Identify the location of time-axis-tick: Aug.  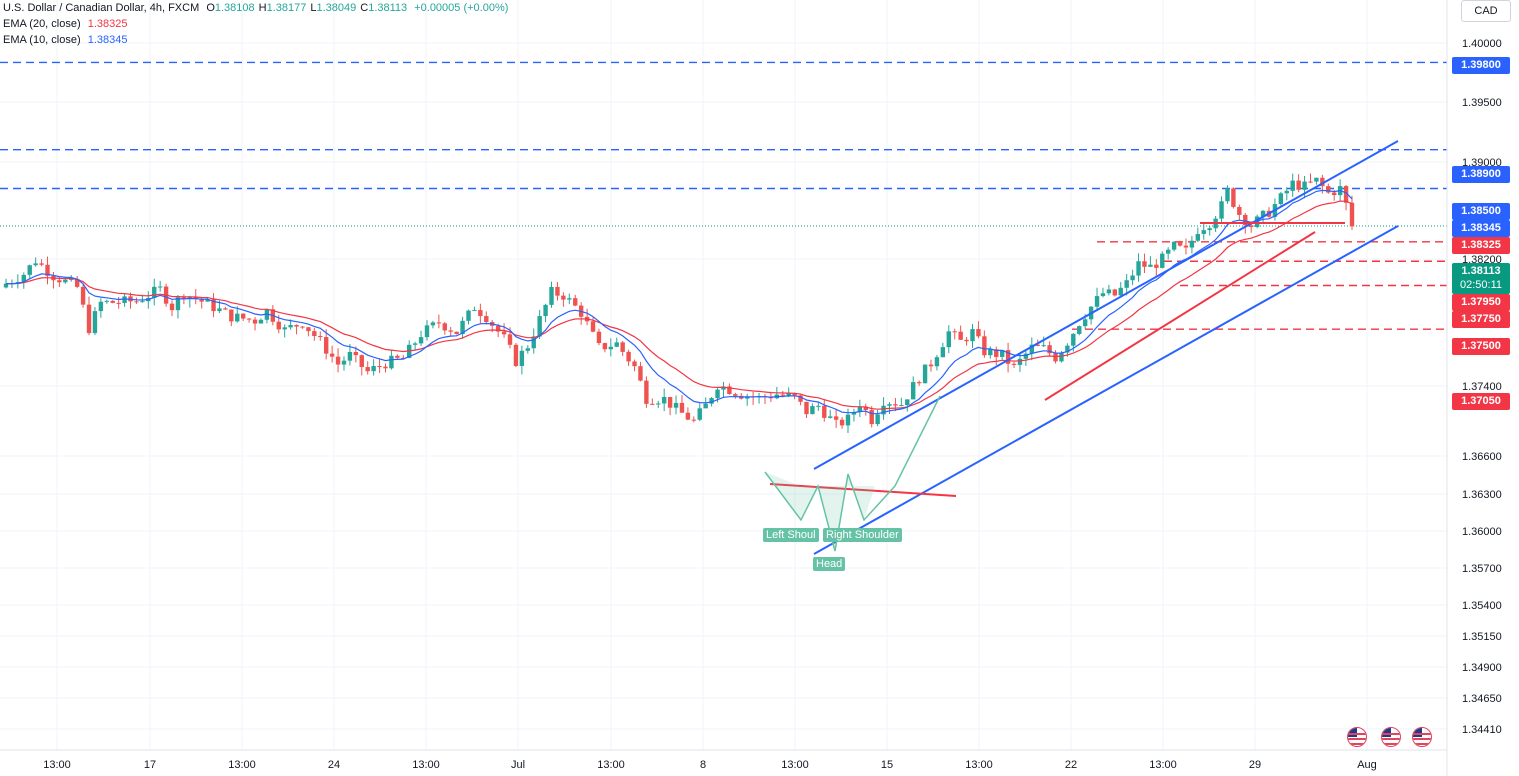
(1367, 765).